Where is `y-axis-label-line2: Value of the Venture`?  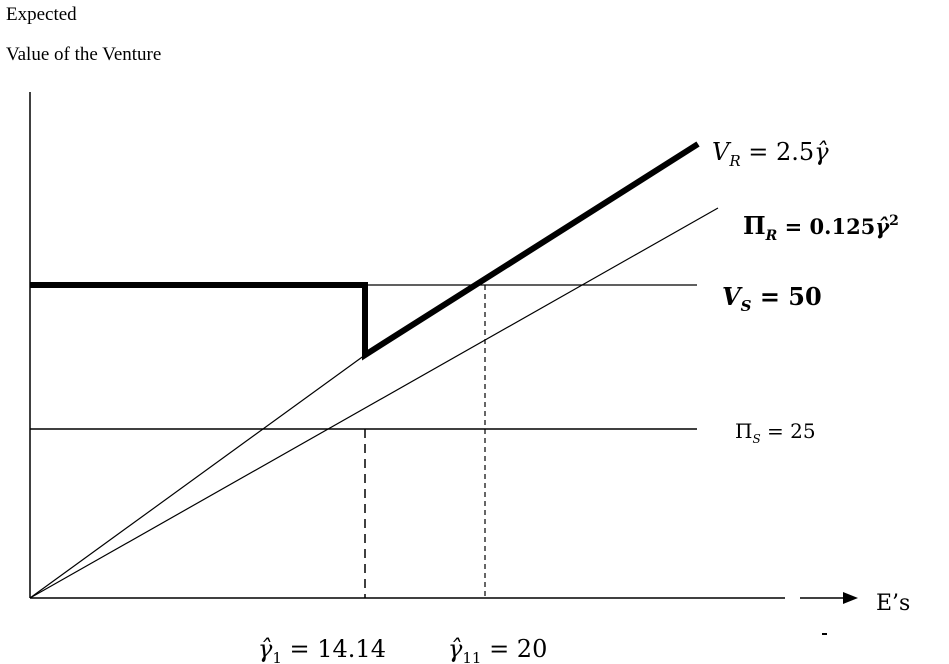 y-axis-label-line2: Value of the Venture is located at coordinates (84, 54).